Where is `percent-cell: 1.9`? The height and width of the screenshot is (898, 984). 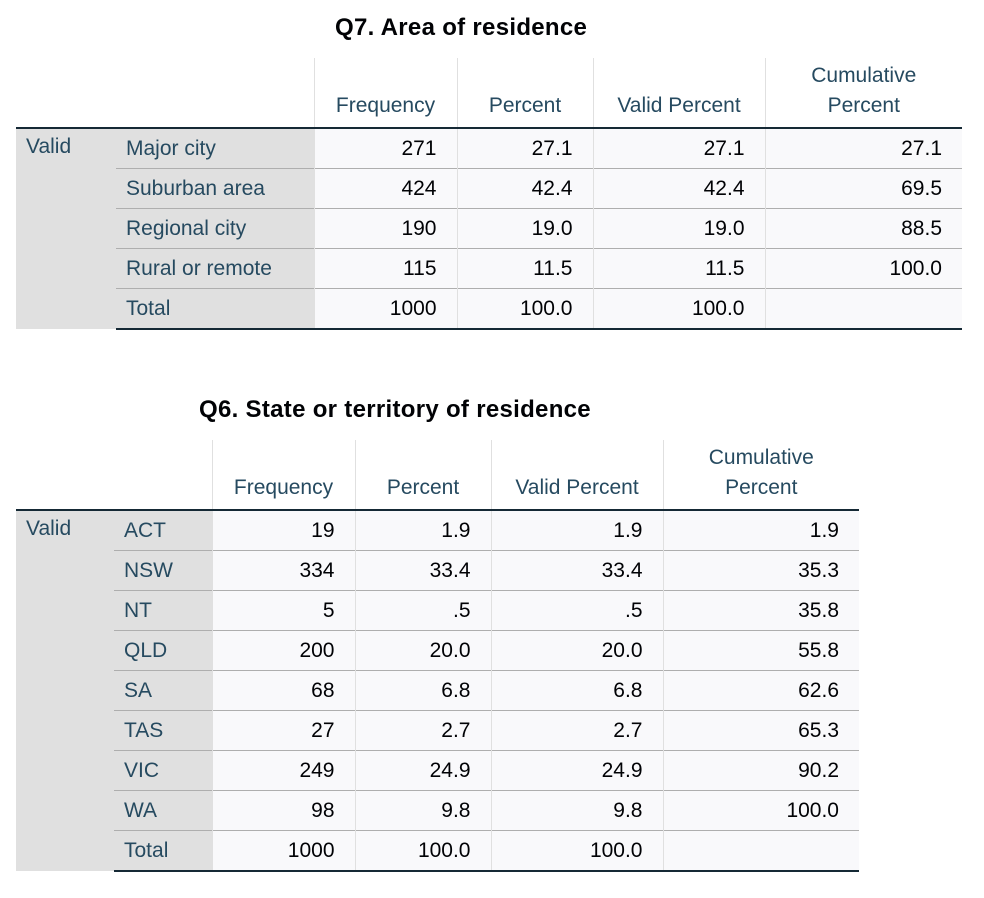
percent-cell: 1.9 is located at coordinates (422, 530).